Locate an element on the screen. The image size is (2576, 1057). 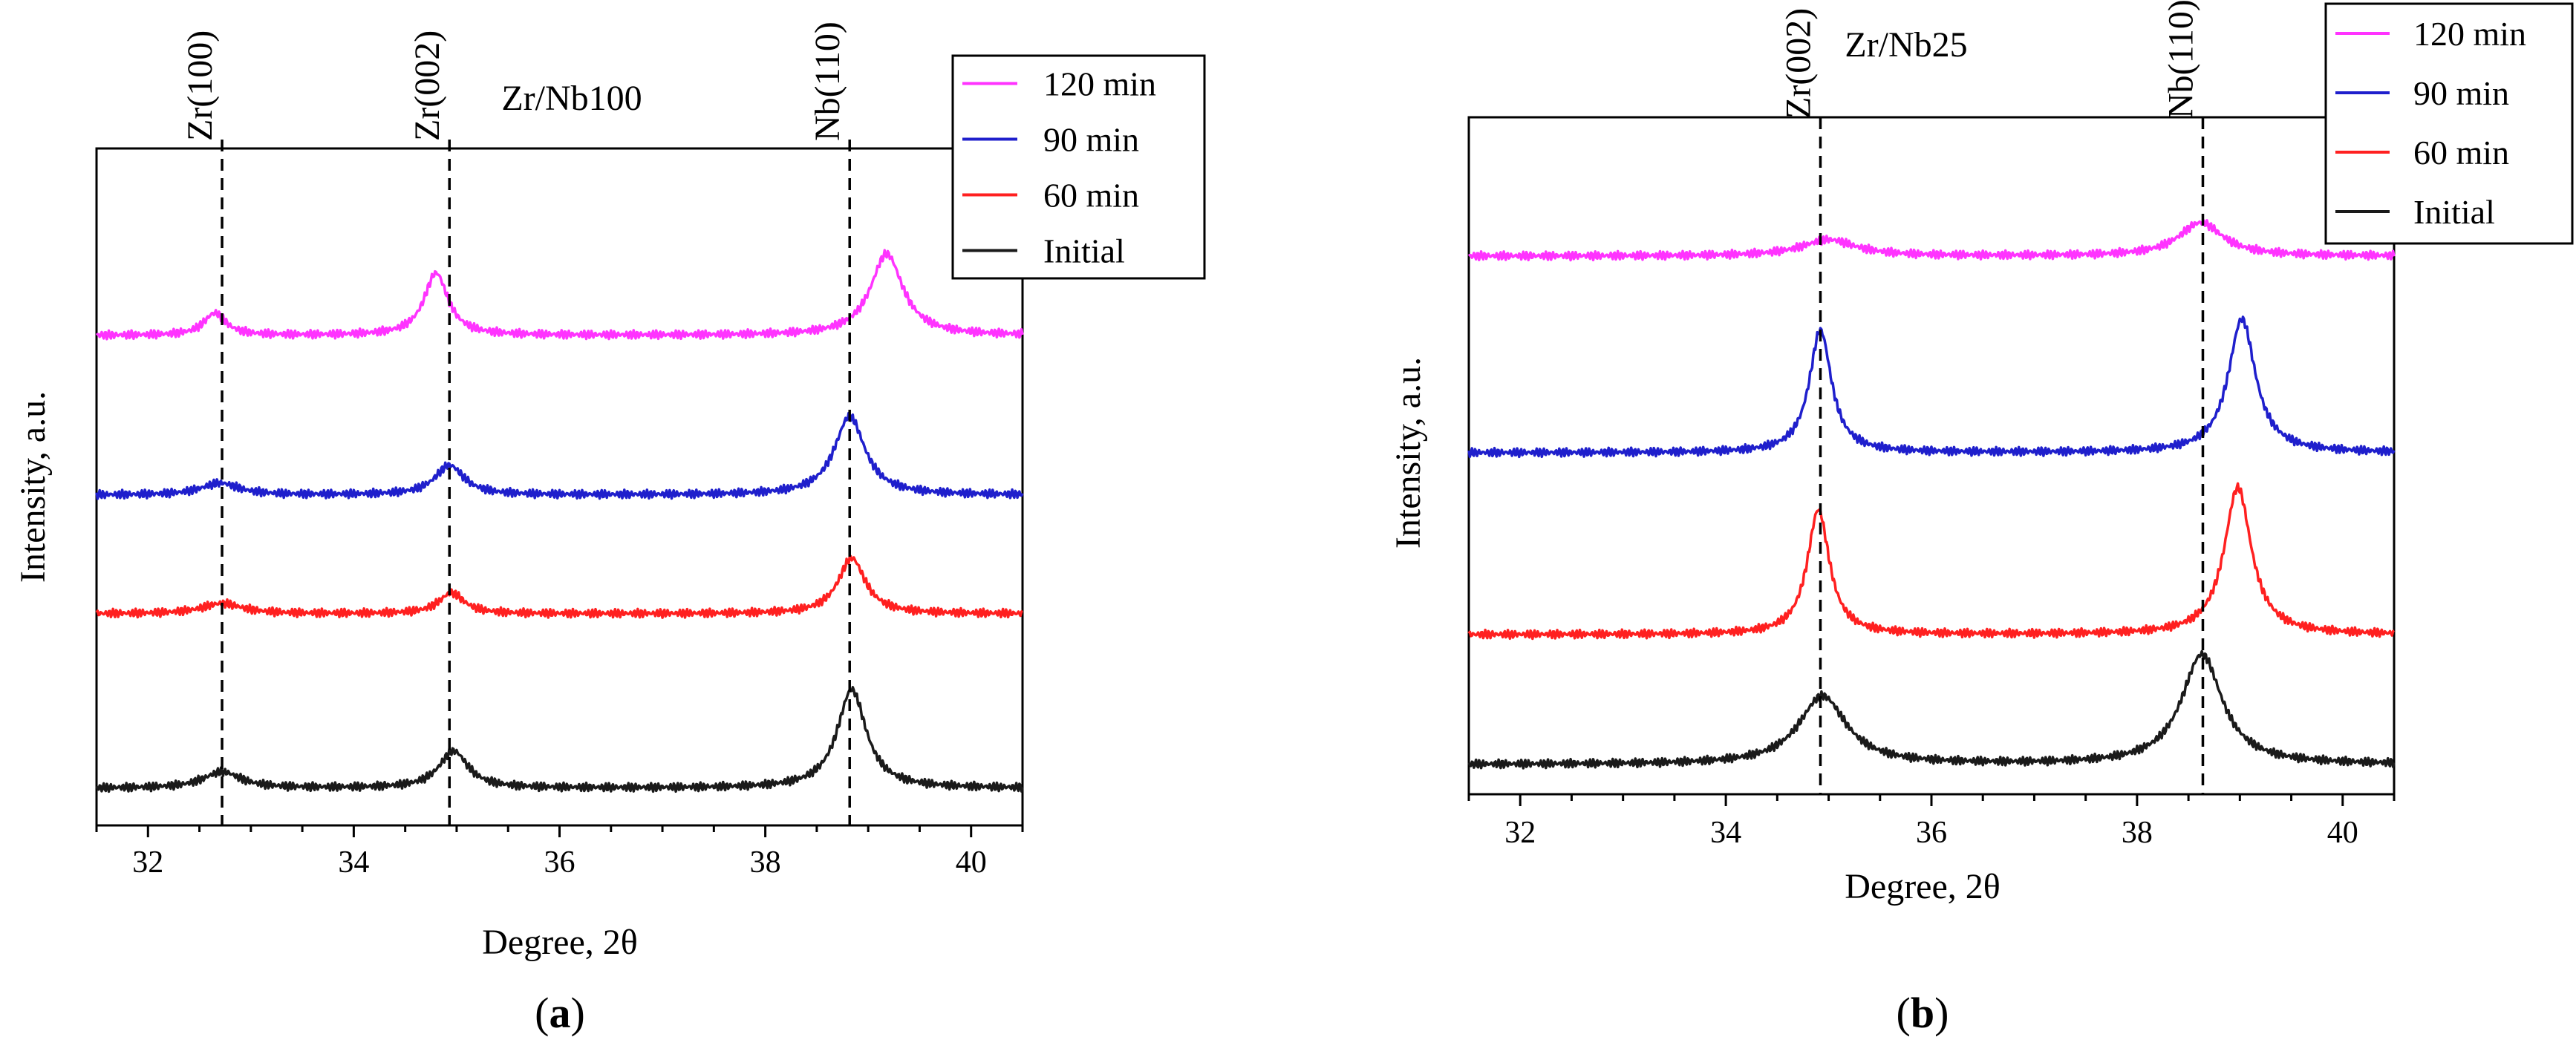
panel-a-reference-labels: Zr(100) Zr(002) Nb(110) is located at coordinates (513, 81).